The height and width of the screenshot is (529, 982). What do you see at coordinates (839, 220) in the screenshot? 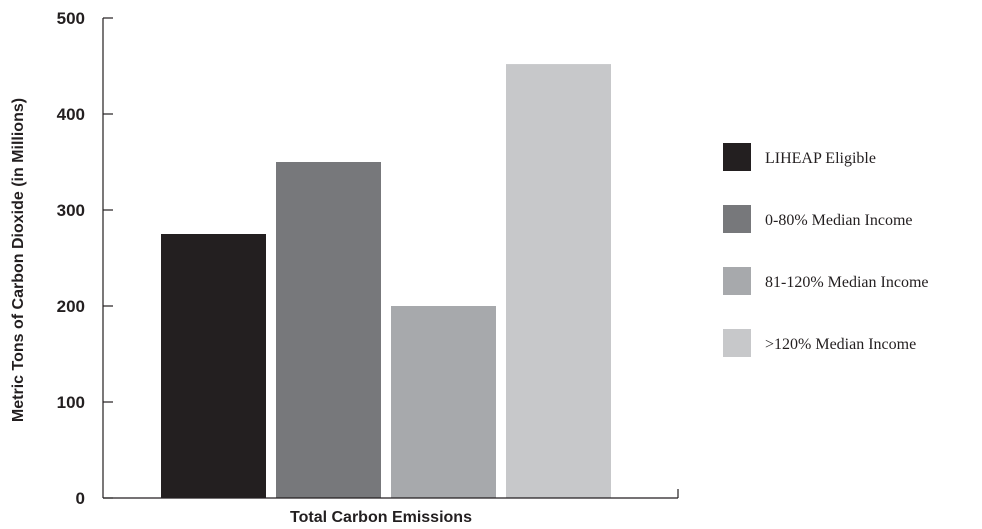
I see `legend-label: 0-80% Median Income` at bounding box center [839, 220].